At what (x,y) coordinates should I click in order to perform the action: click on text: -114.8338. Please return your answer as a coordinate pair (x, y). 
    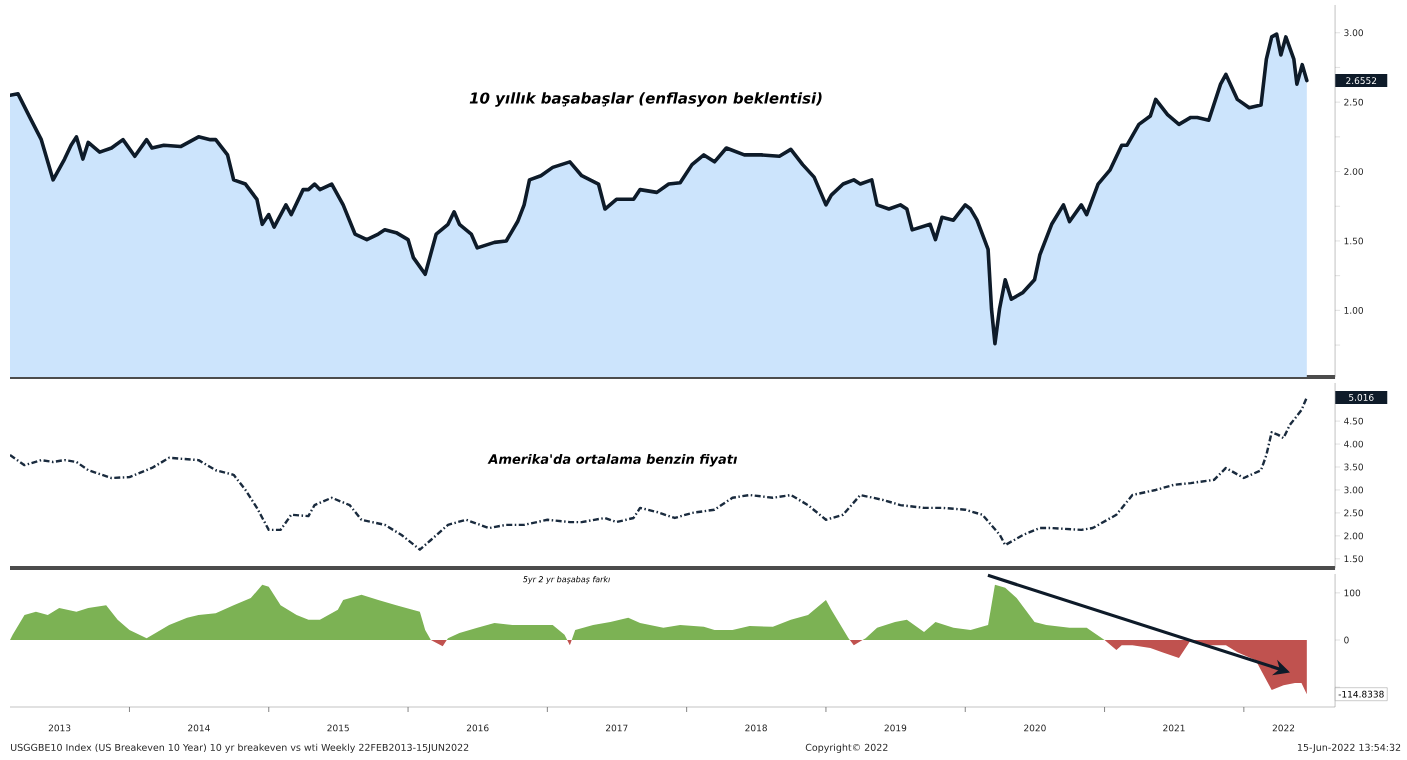
    Looking at the image, I should click on (1361, 694).